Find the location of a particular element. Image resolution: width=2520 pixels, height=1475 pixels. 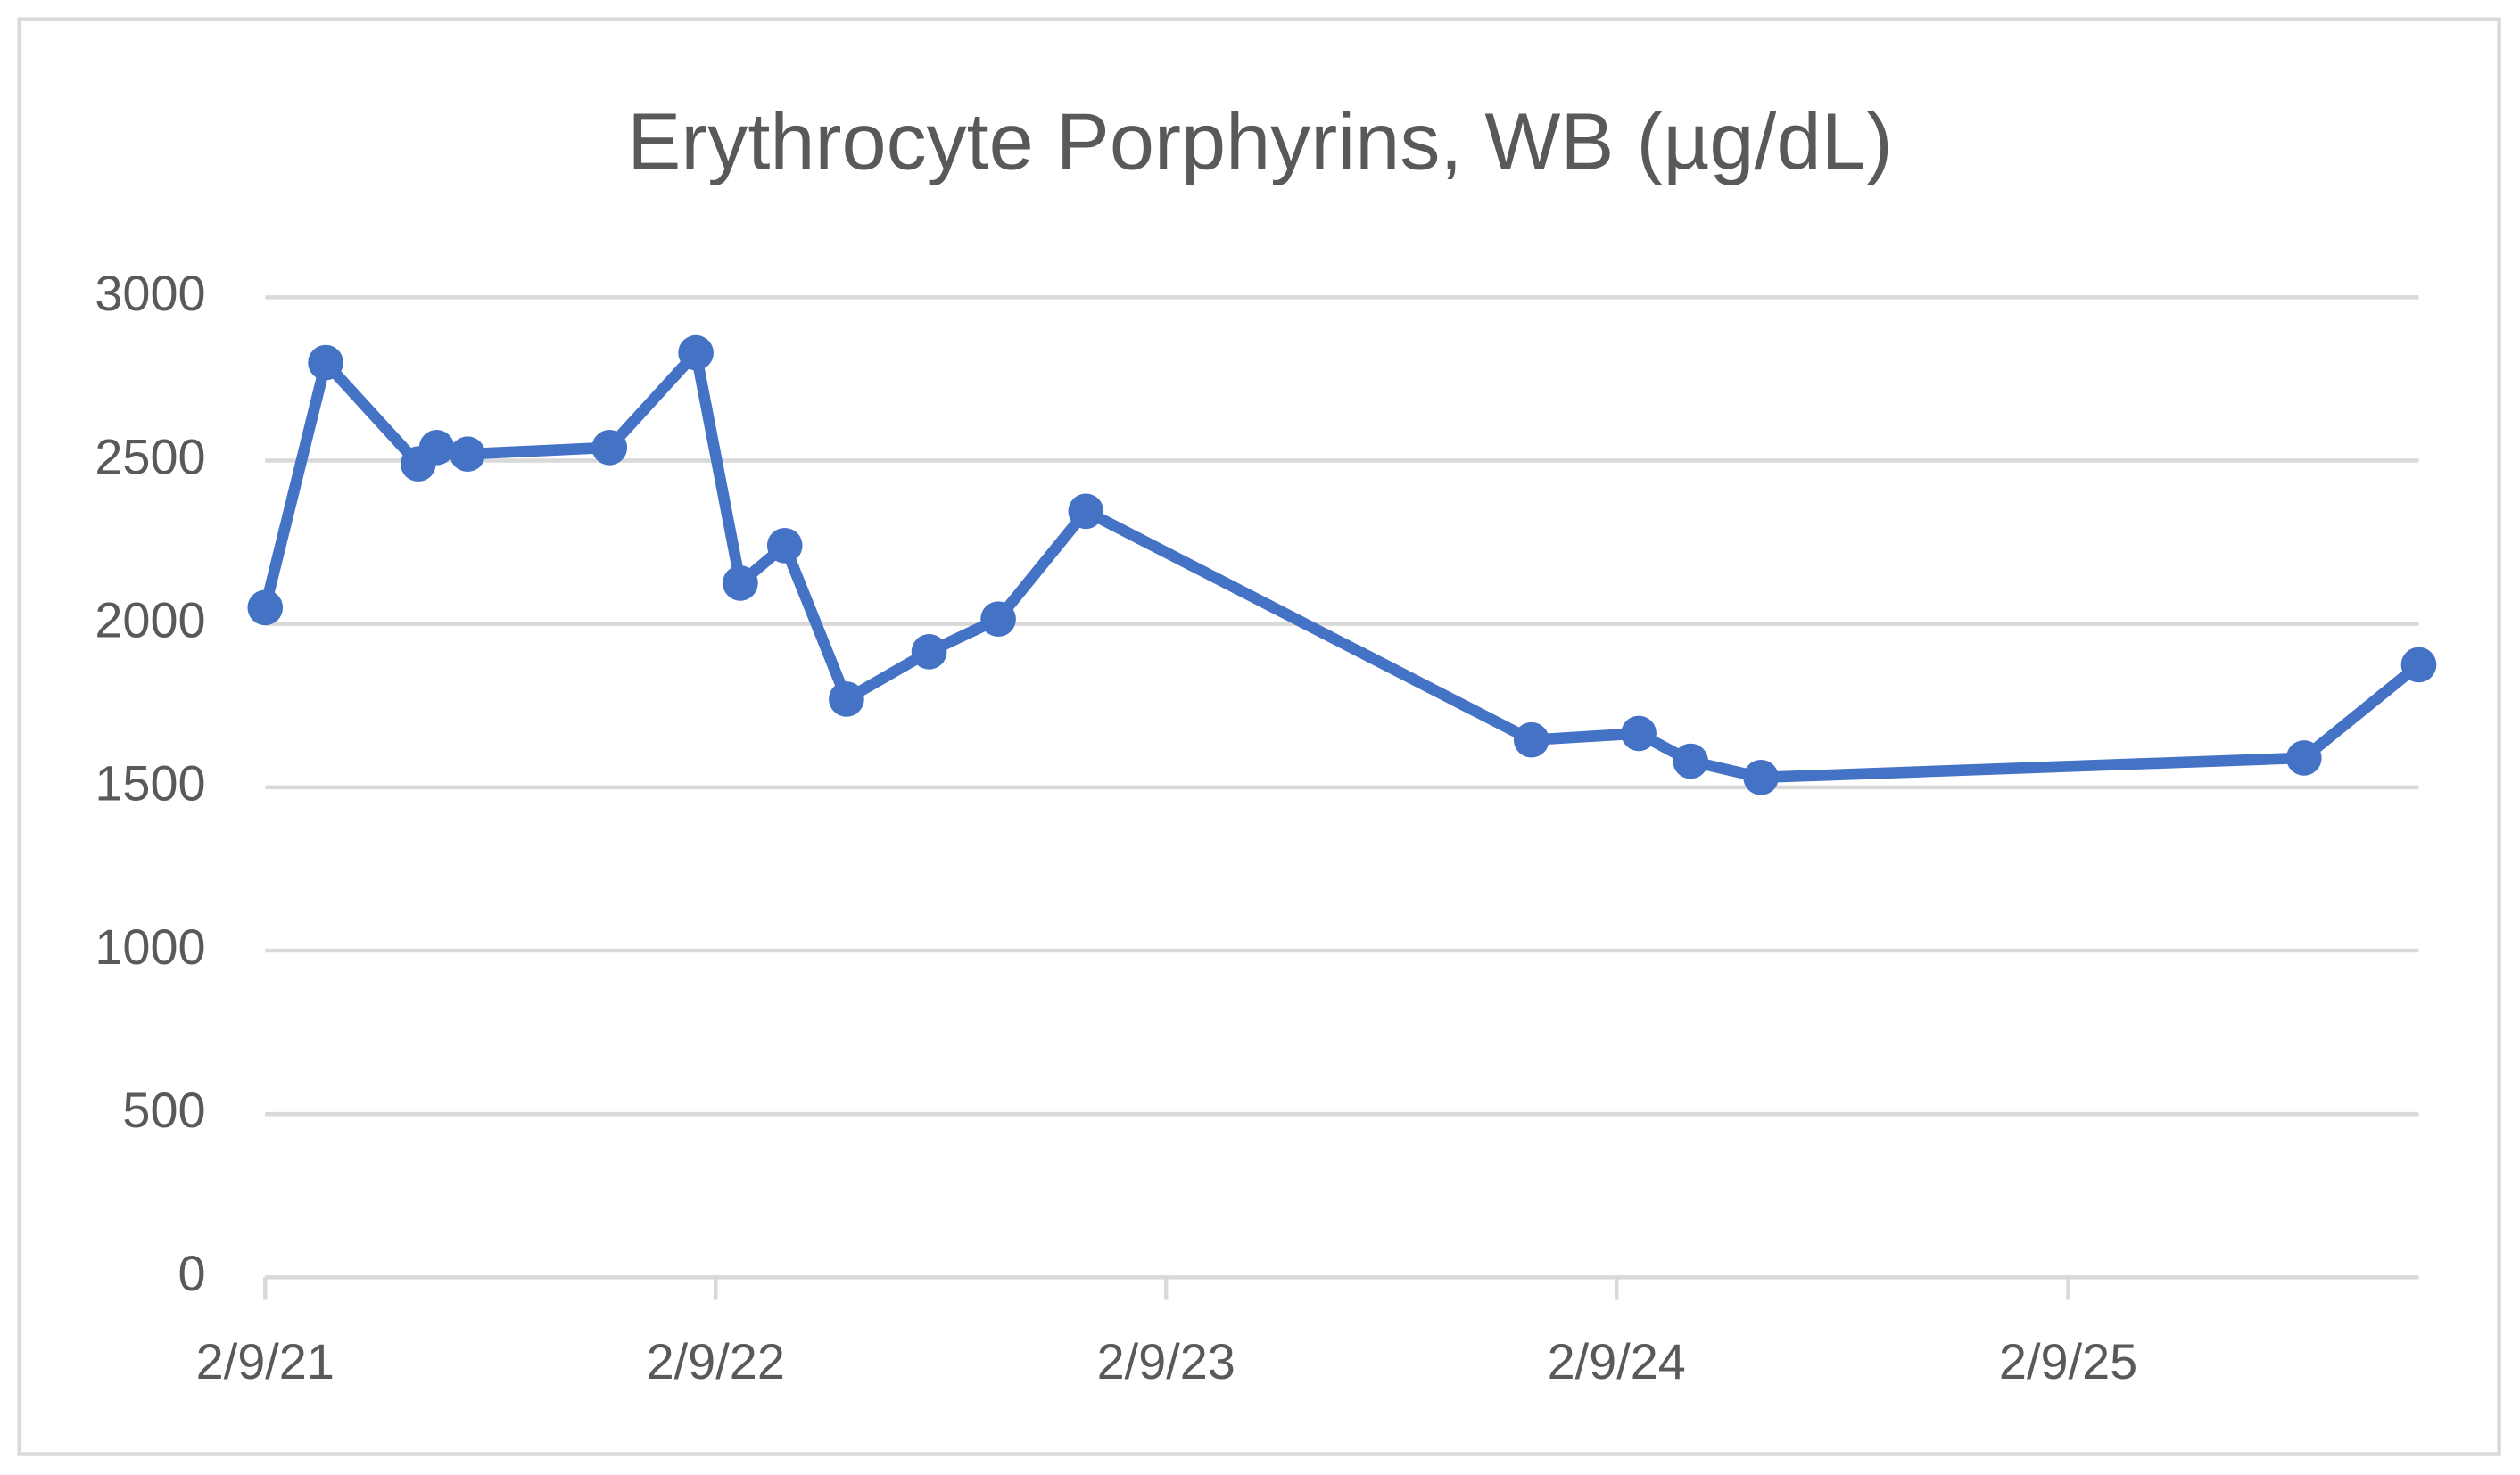

y-tick-label: 0 is located at coordinates (192, 1273).